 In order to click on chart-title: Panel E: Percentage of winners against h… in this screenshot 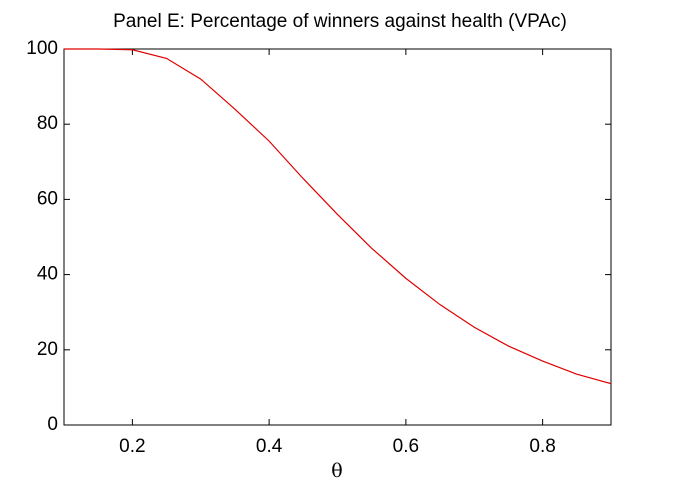, I will do `click(340, 21)`.